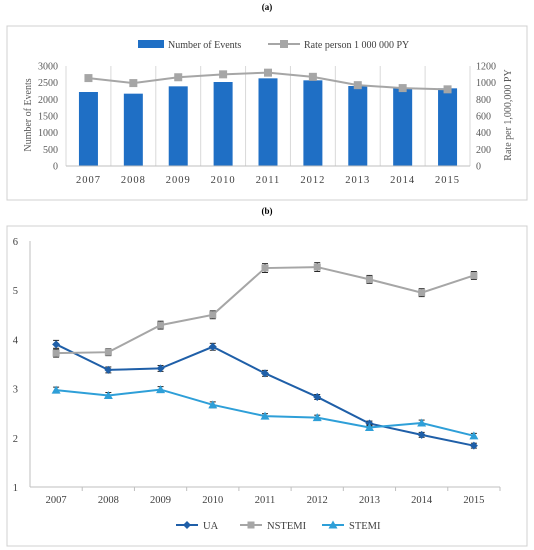 This screenshot has height=550, width=534. What do you see at coordinates (317, 500) in the screenshot?
I see `panel-b-x-tick-label: 2012` at bounding box center [317, 500].